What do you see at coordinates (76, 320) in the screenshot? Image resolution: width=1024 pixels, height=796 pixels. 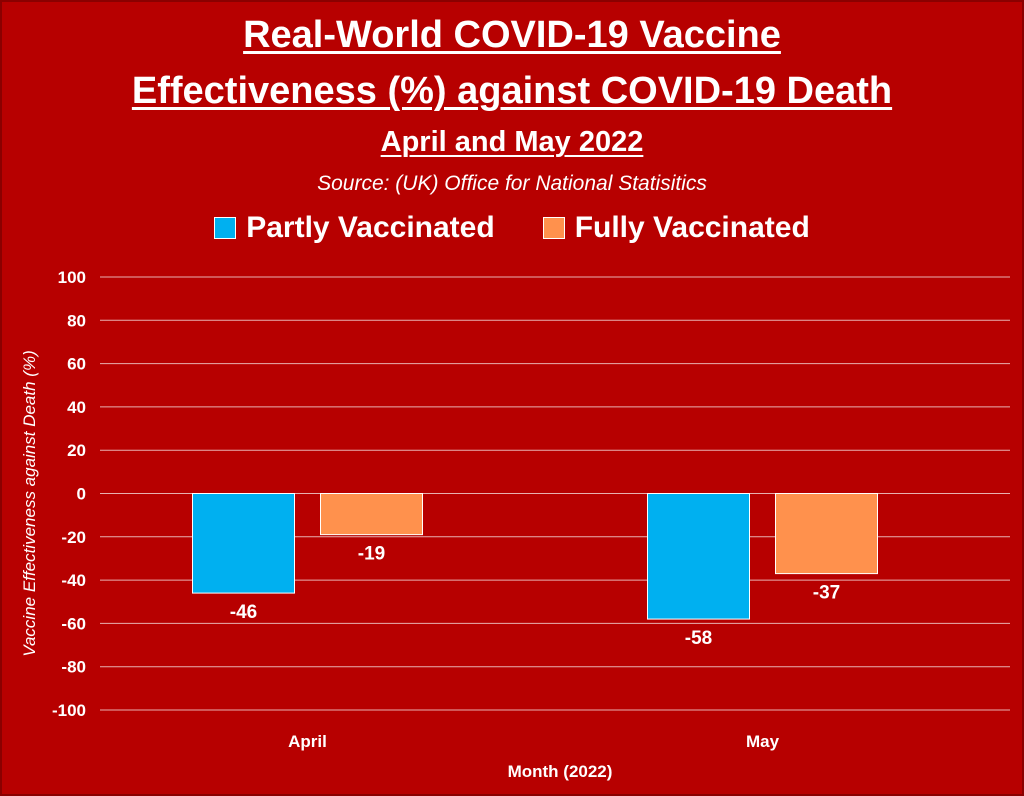 I see `y-tick-label: 80` at bounding box center [76, 320].